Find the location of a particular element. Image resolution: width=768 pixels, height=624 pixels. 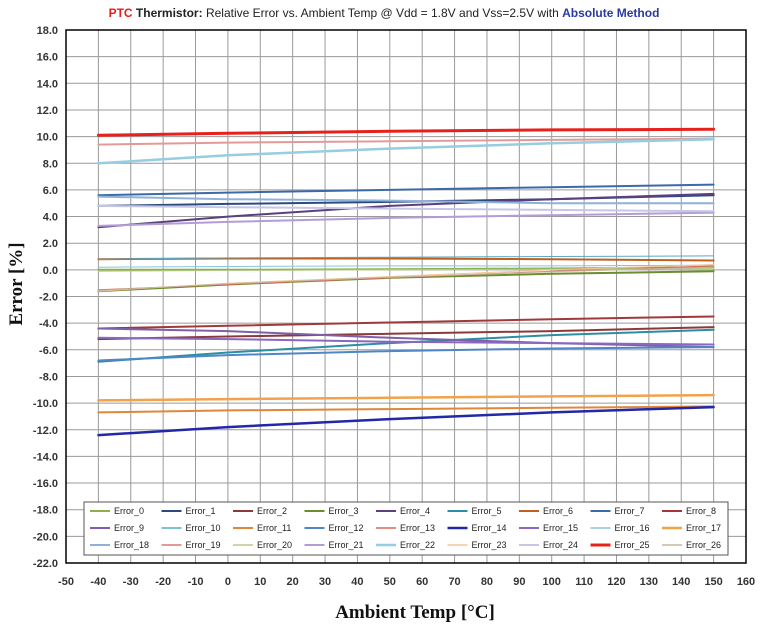

y-tick-label: 4.0 is located at coordinates (50, 218).